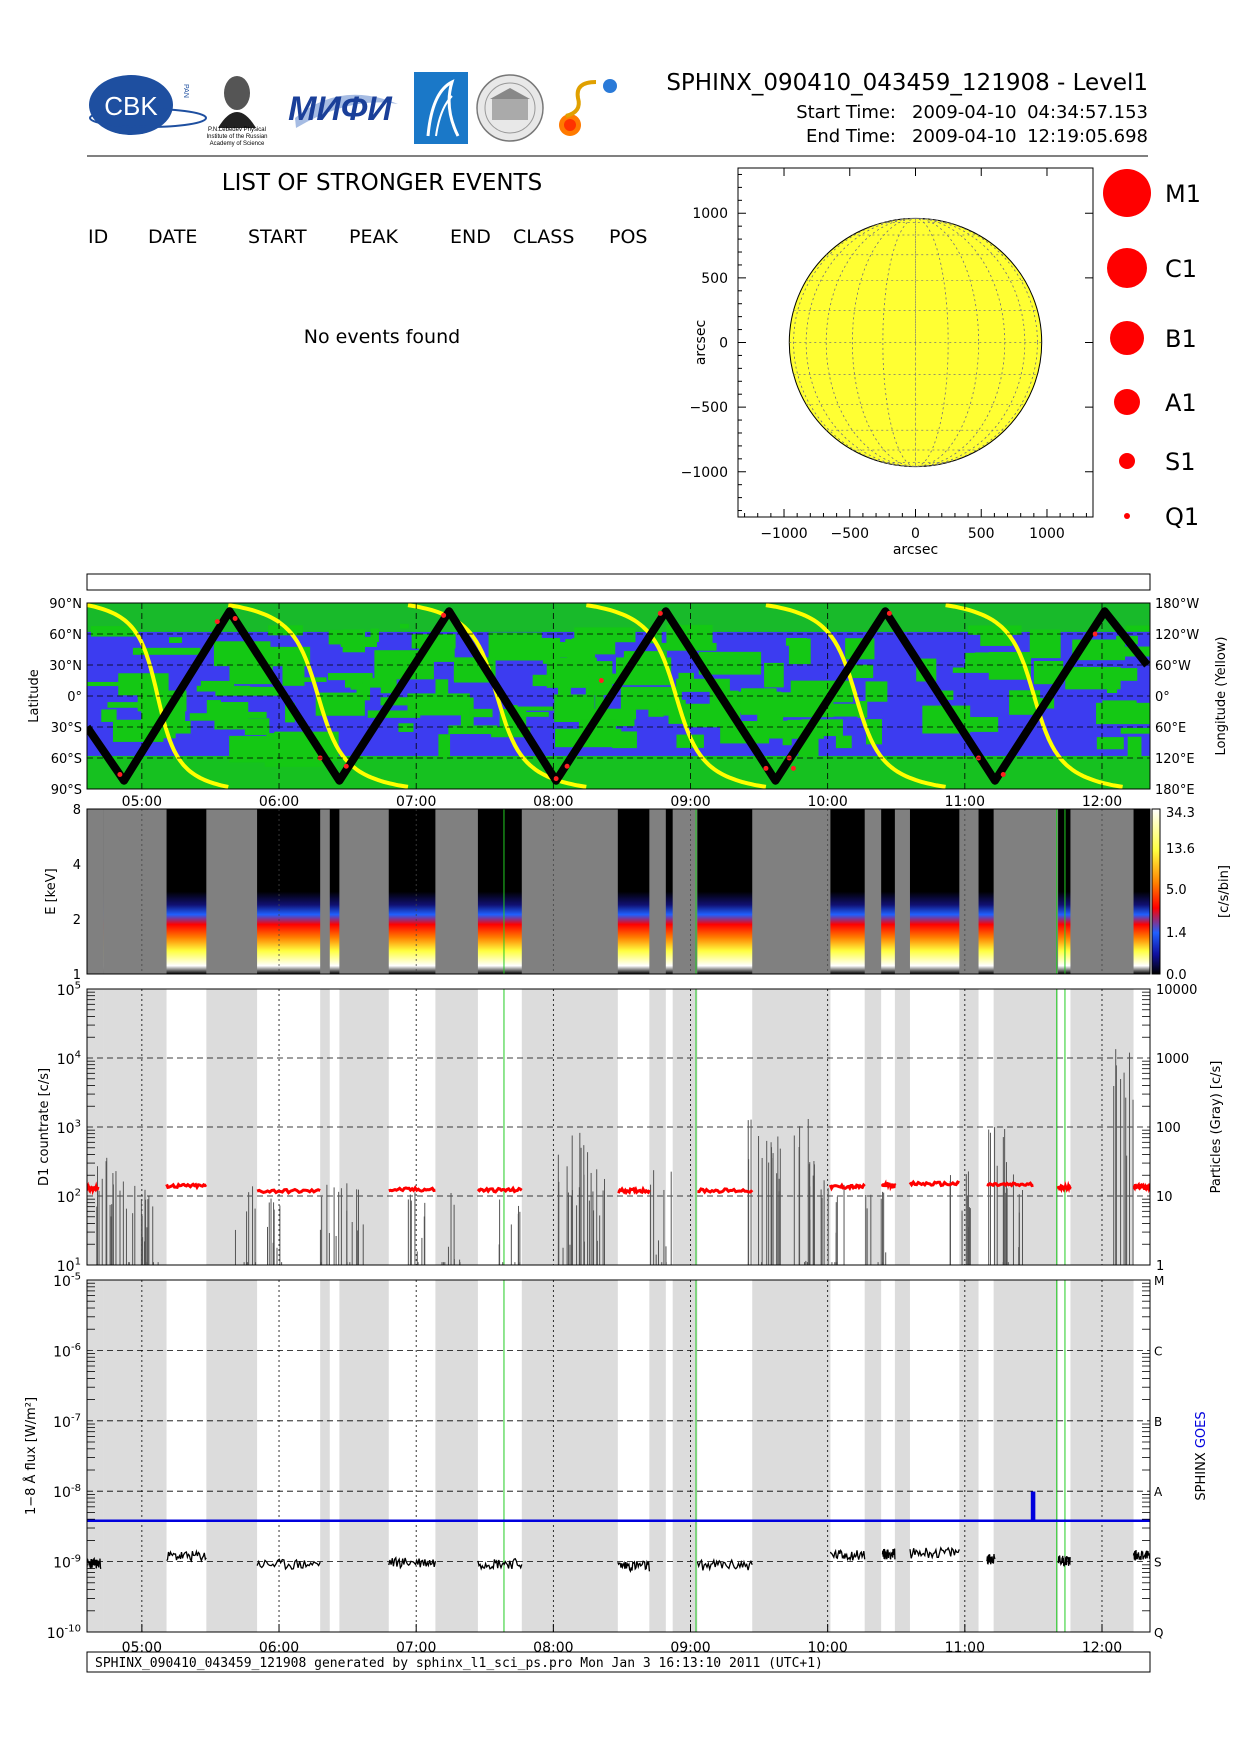 Image resolution: width=1240 pixels, height=1754 pixels. What do you see at coordinates (1183, 194) in the screenshot?
I see `legend-label-m1: M1` at bounding box center [1183, 194].